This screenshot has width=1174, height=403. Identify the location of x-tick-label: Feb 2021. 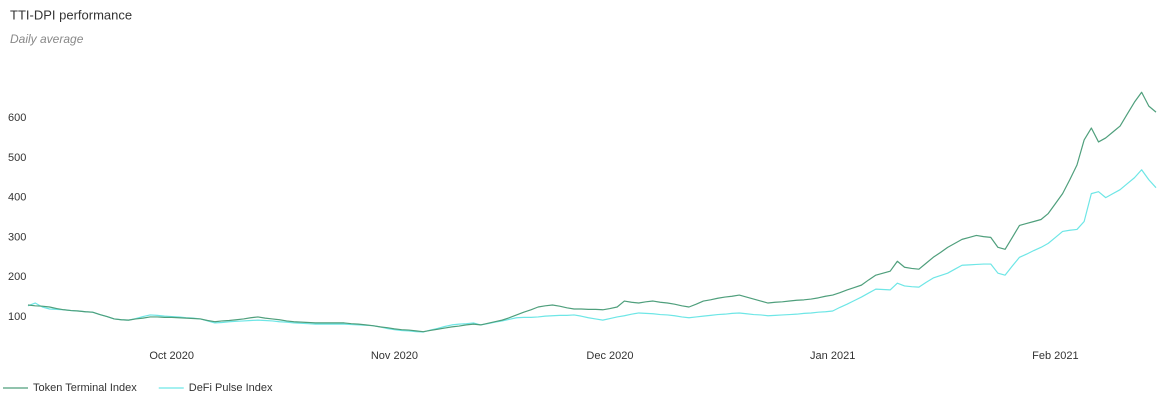
(1055, 356).